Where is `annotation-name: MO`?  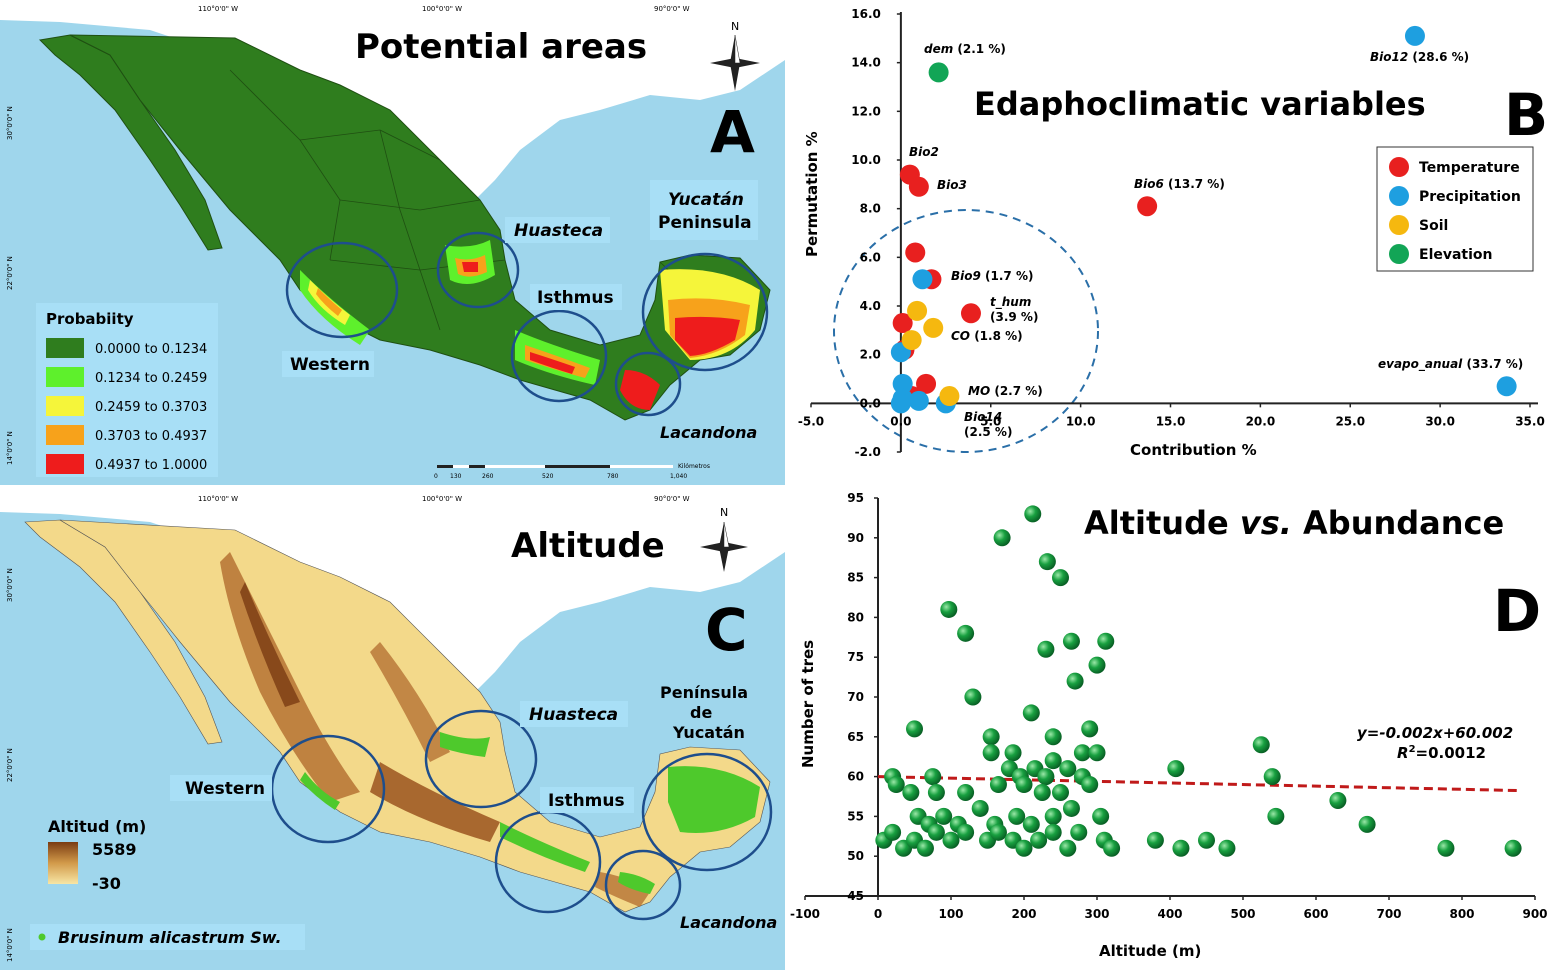 annotation-name: MO is located at coordinates (979, 391).